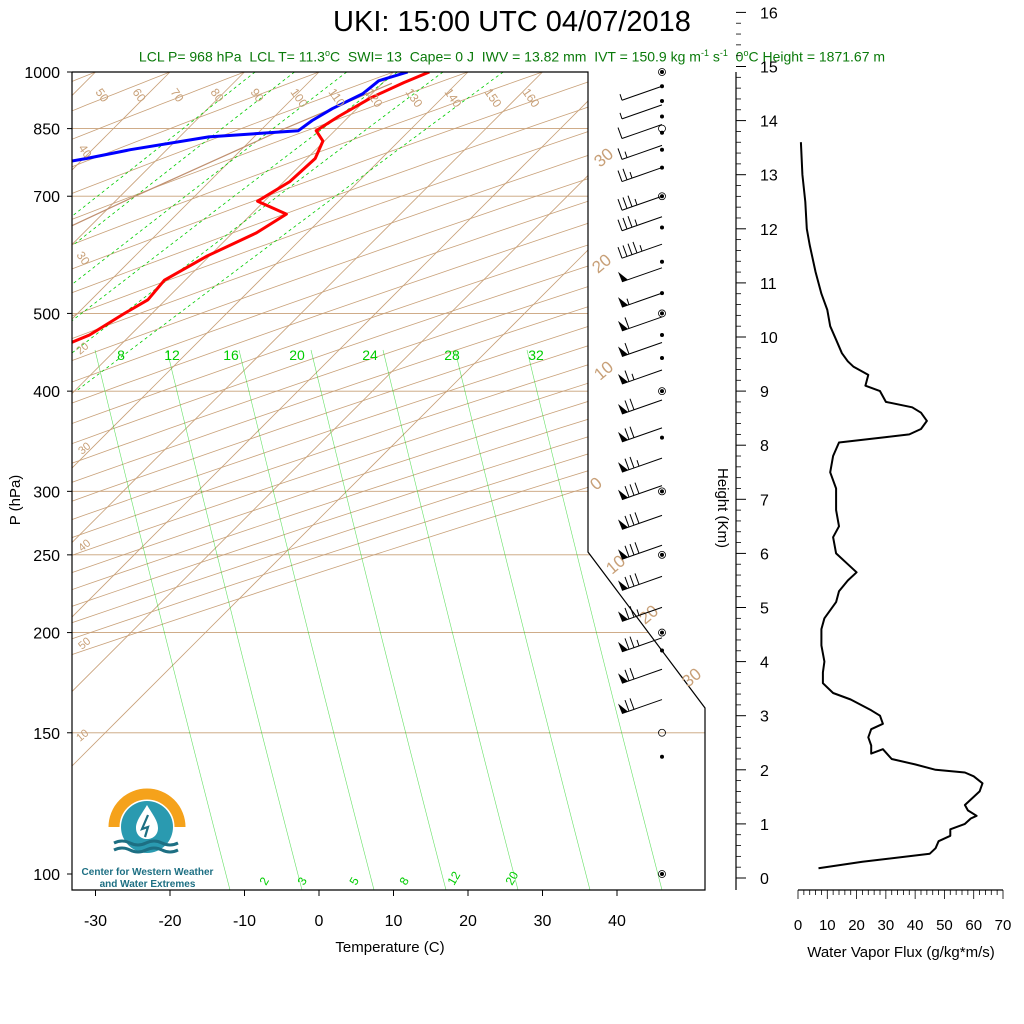 The height and width of the screenshot is (1024, 1024). I want to click on height-tick-label: 7, so click(764, 500).